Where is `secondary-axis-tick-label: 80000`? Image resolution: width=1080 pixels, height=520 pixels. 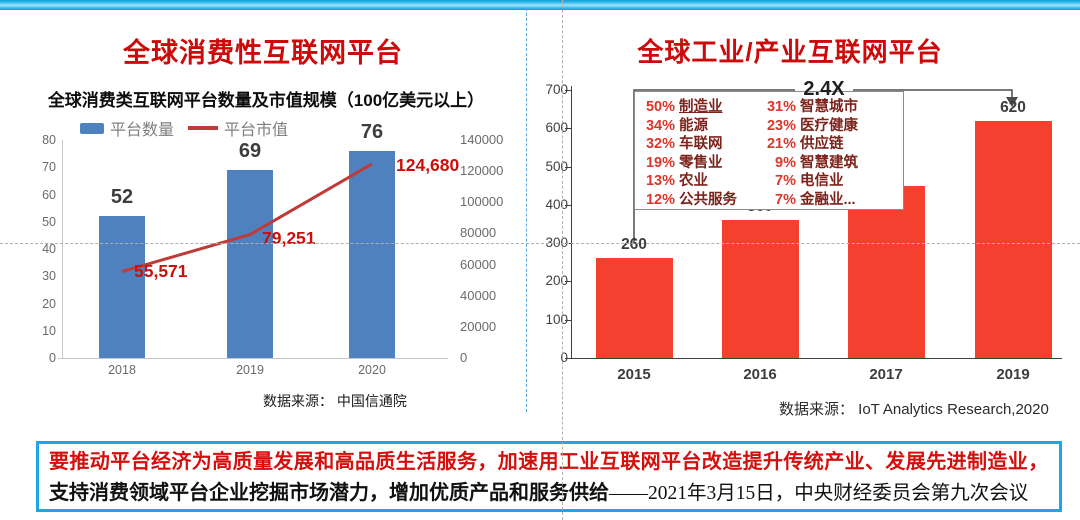 secondary-axis-tick-label: 80000 is located at coordinates (478, 233).